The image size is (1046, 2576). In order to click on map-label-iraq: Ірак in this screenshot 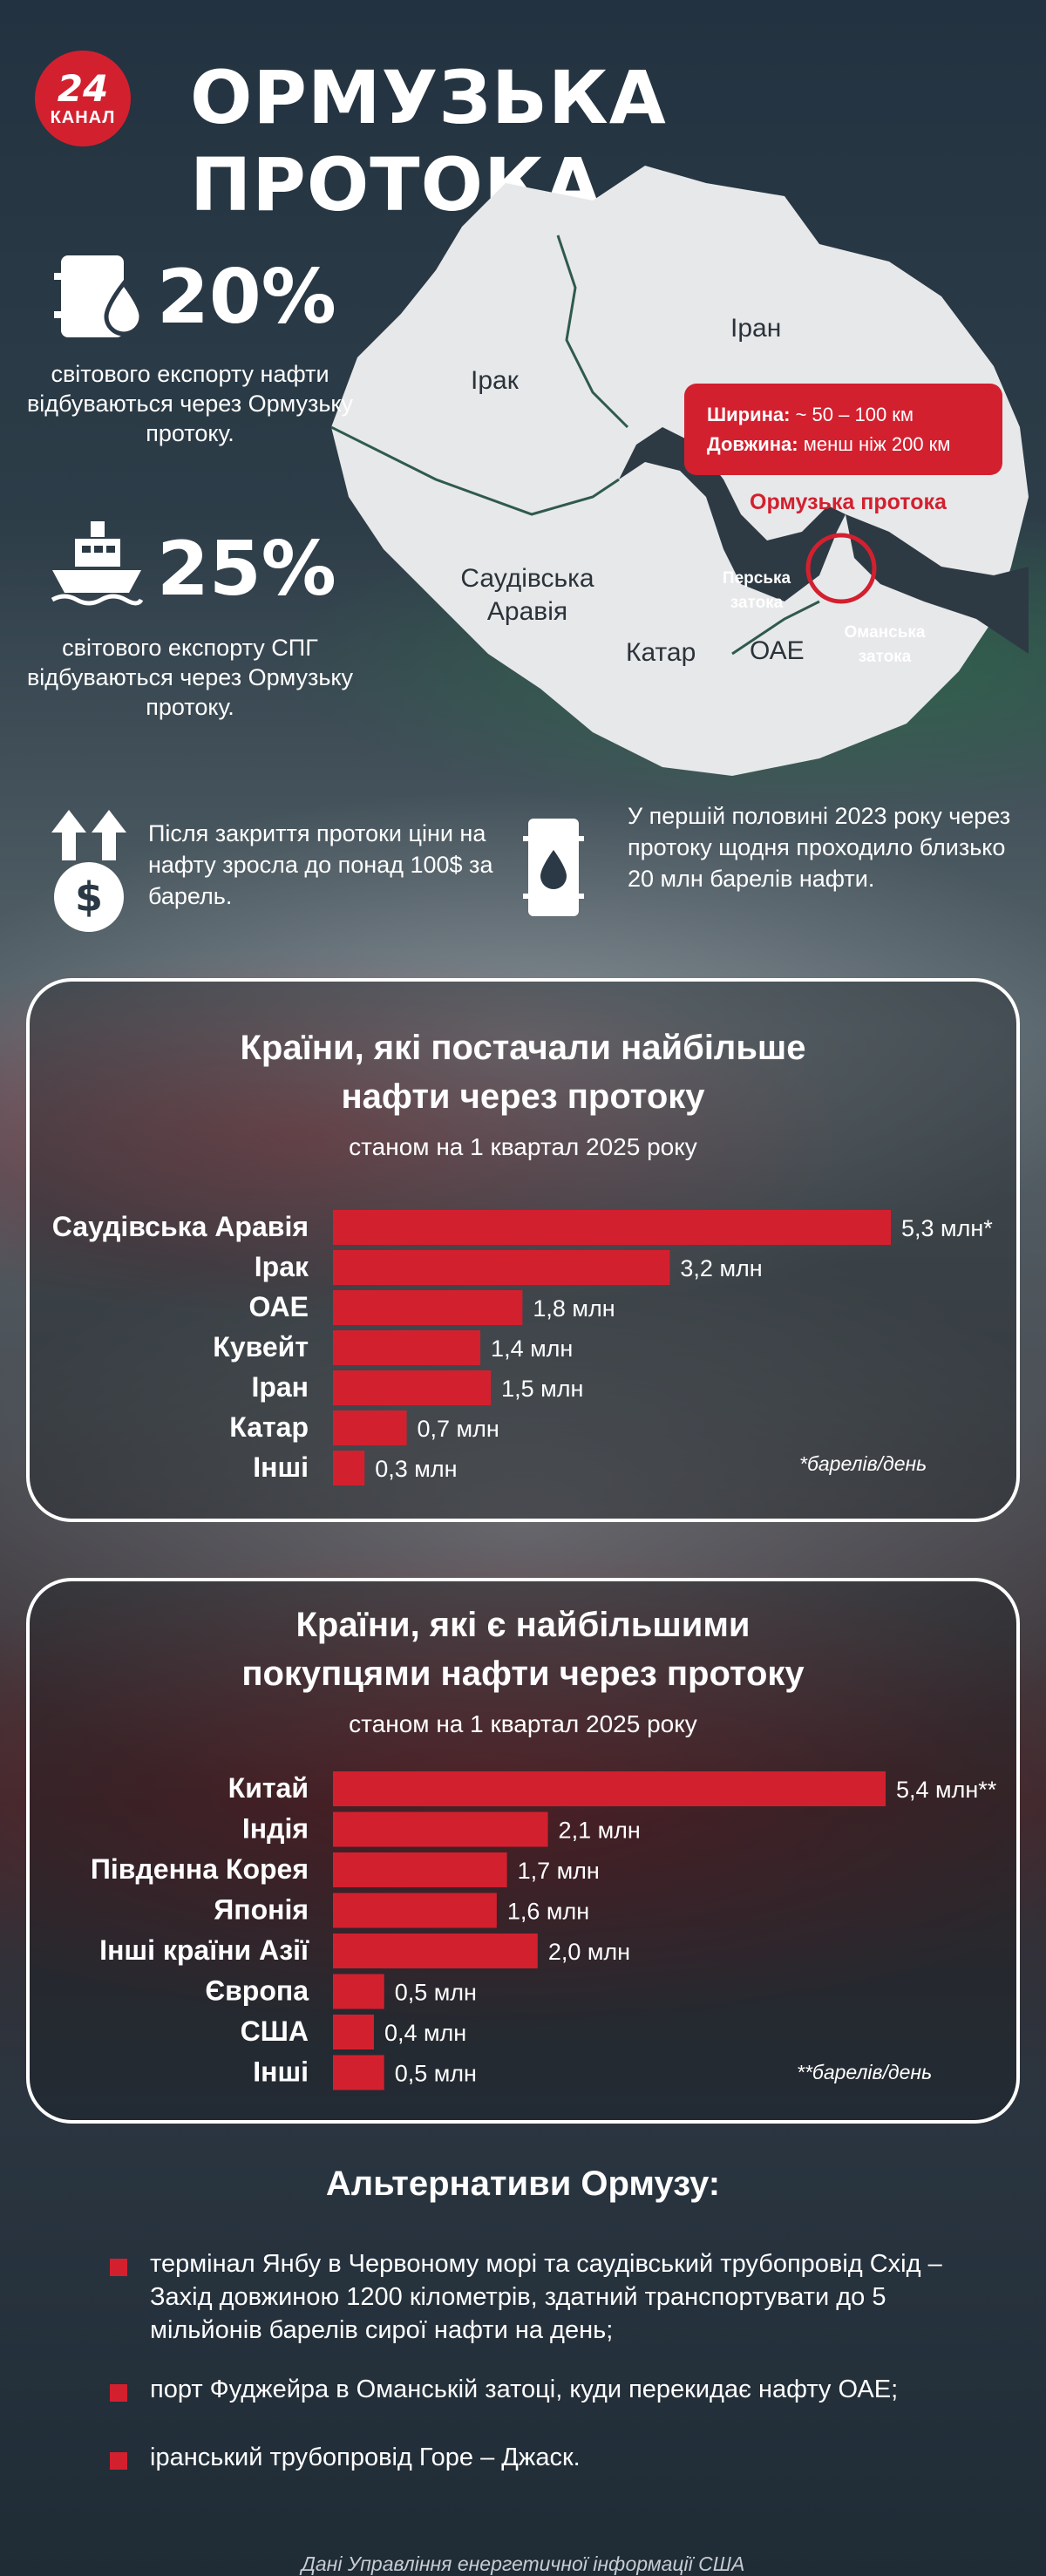, I will do `click(495, 380)`.